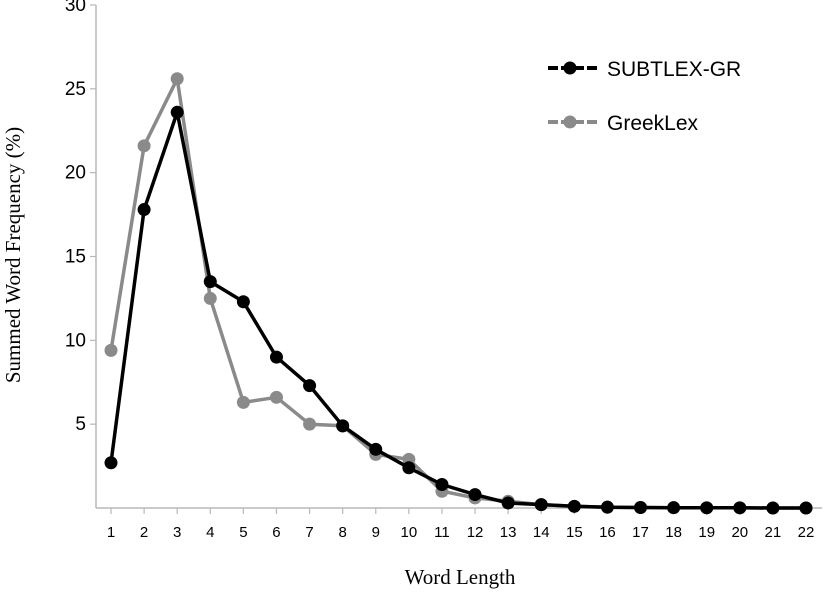  What do you see at coordinates (570, 68) in the screenshot?
I see `legend-swatch-marker-subtlex-gr` at bounding box center [570, 68].